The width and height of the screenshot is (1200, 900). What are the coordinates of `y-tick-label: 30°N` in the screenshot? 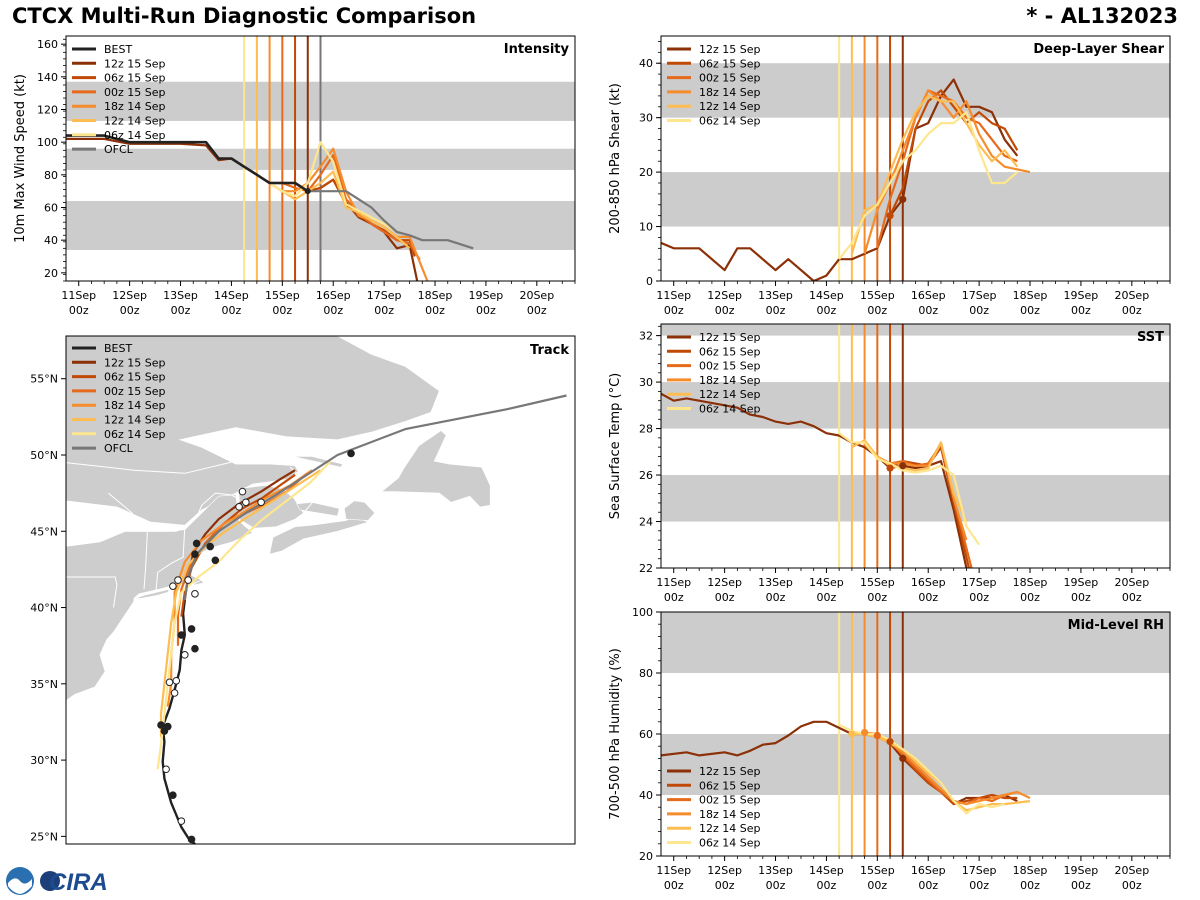 It's located at (44, 760).